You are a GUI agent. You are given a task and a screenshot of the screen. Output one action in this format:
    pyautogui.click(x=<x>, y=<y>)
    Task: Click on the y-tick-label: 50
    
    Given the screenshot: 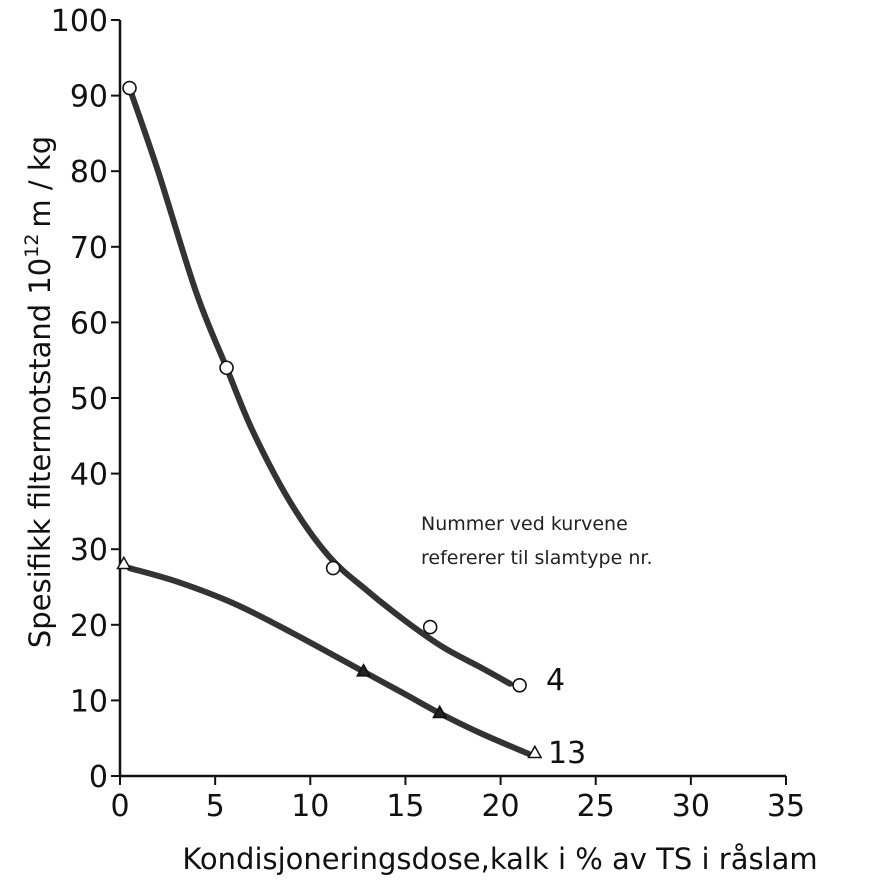 What is the action you would take?
    pyautogui.click(x=89, y=399)
    